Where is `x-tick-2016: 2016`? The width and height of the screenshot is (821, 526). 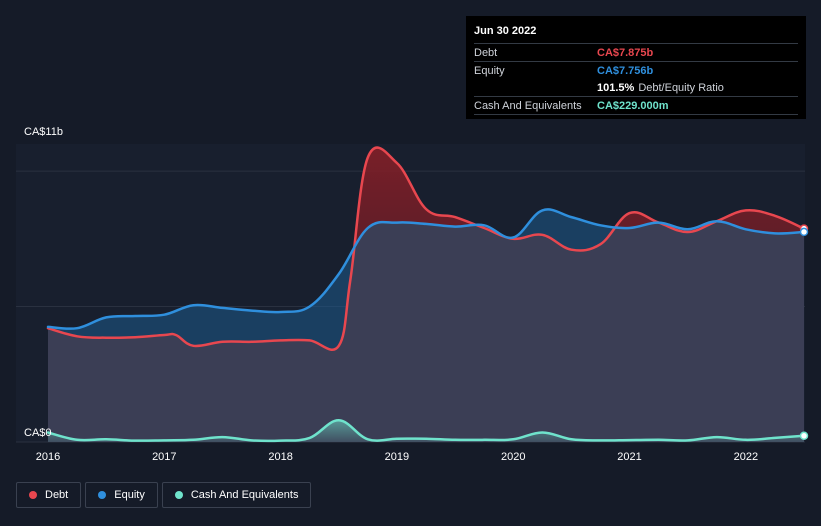 x-tick-2016: 2016 is located at coordinates (48, 457).